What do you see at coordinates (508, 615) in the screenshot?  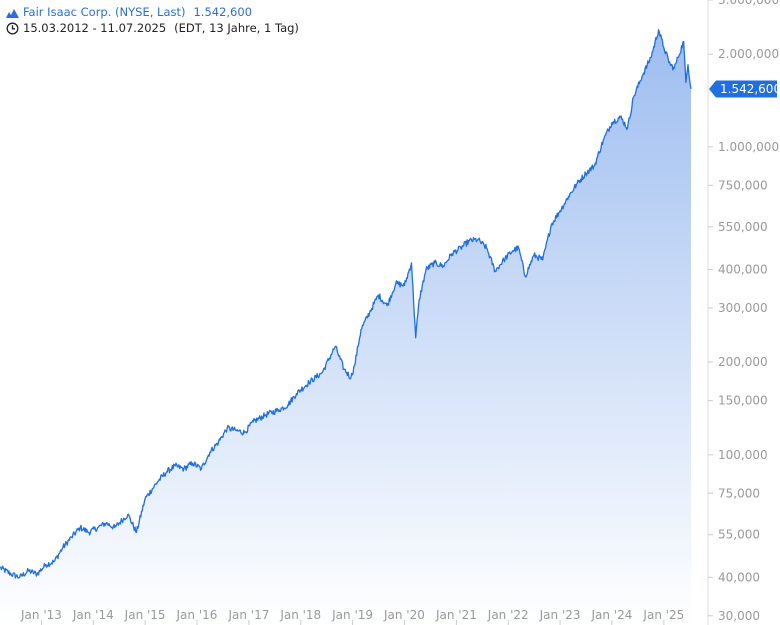 I see `x-tick-label: Jan '22` at bounding box center [508, 615].